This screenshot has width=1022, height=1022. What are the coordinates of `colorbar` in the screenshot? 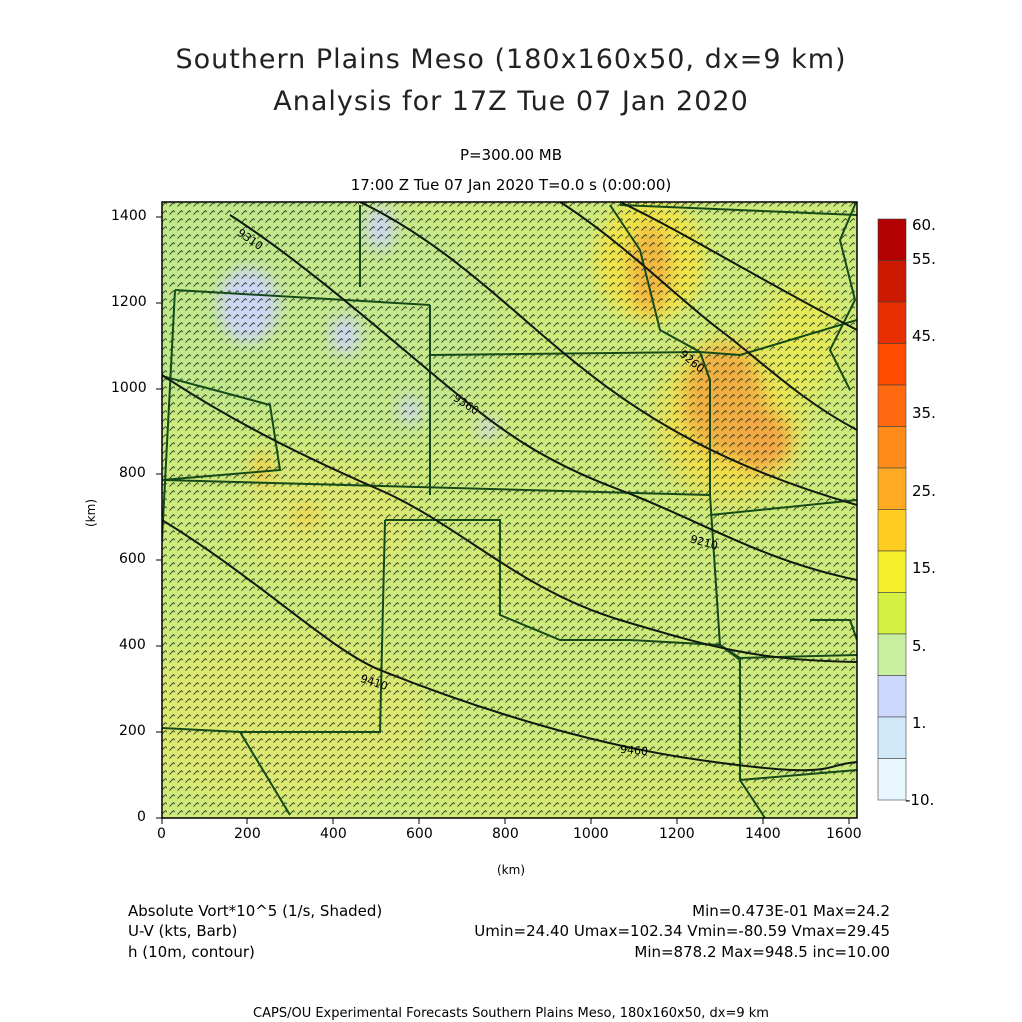 It's located at (892, 509).